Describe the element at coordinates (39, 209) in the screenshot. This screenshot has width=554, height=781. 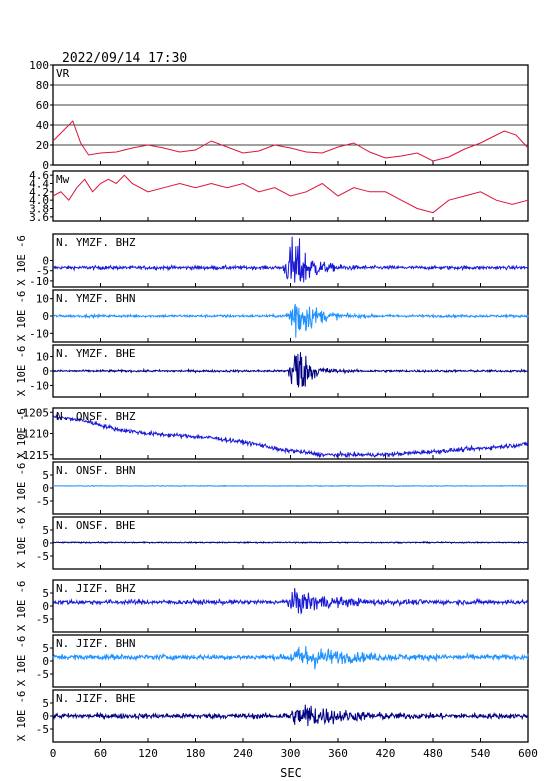
I see `y-tick-label: 3.8` at that location.